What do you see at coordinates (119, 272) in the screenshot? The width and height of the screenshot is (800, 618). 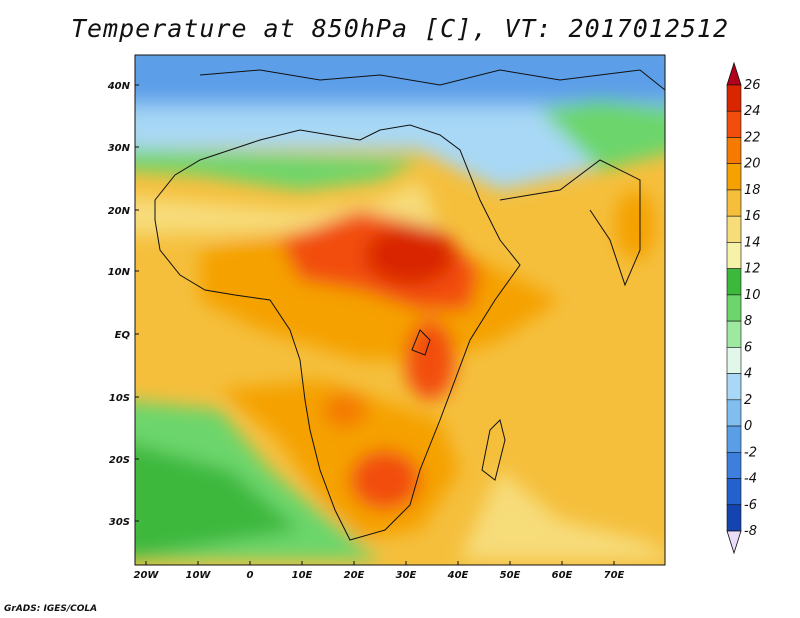 I see `lat-tick-label: 10N` at bounding box center [119, 272].